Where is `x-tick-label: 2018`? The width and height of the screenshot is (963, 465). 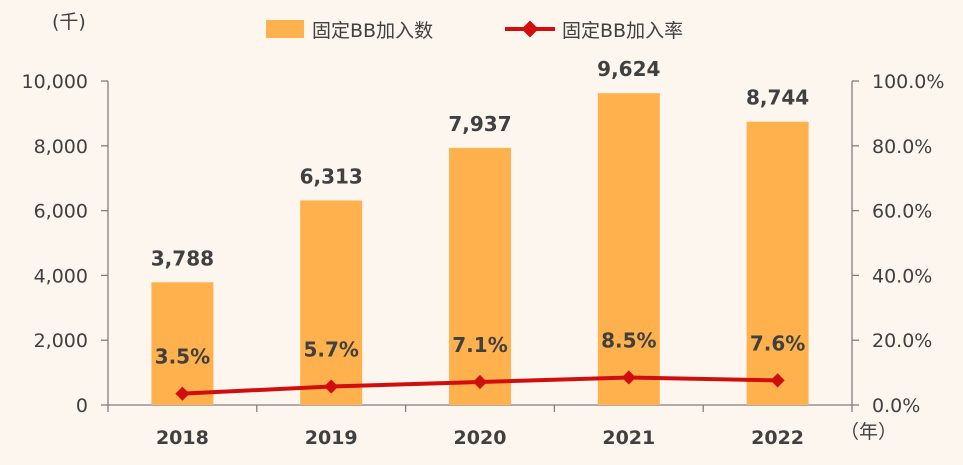
x-tick-label: 2018 is located at coordinates (182, 438).